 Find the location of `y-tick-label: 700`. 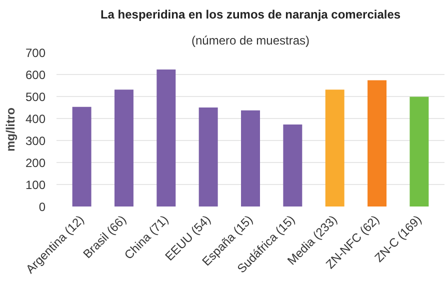

y-tick-label: 700 is located at coordinates (35, 53).